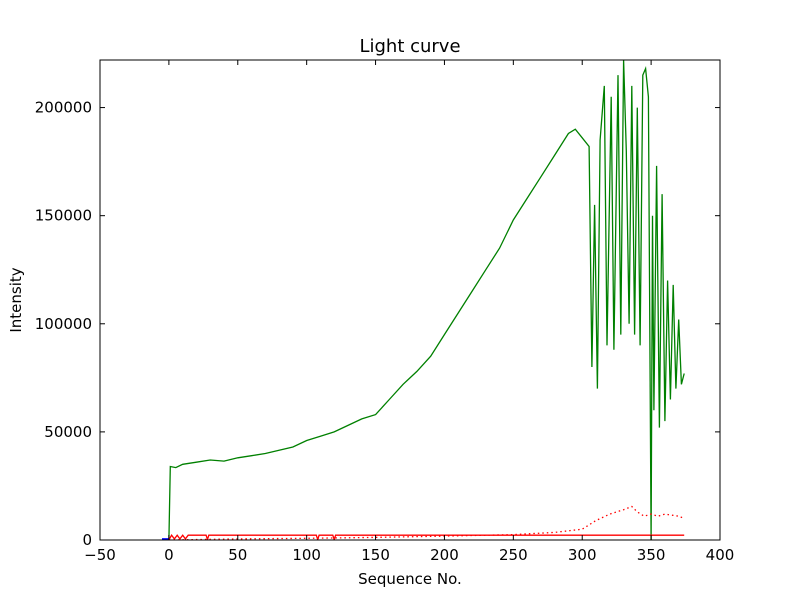 The image size is (800, 600). I want to click on y-tick-label: 200000, so click(63, 108).